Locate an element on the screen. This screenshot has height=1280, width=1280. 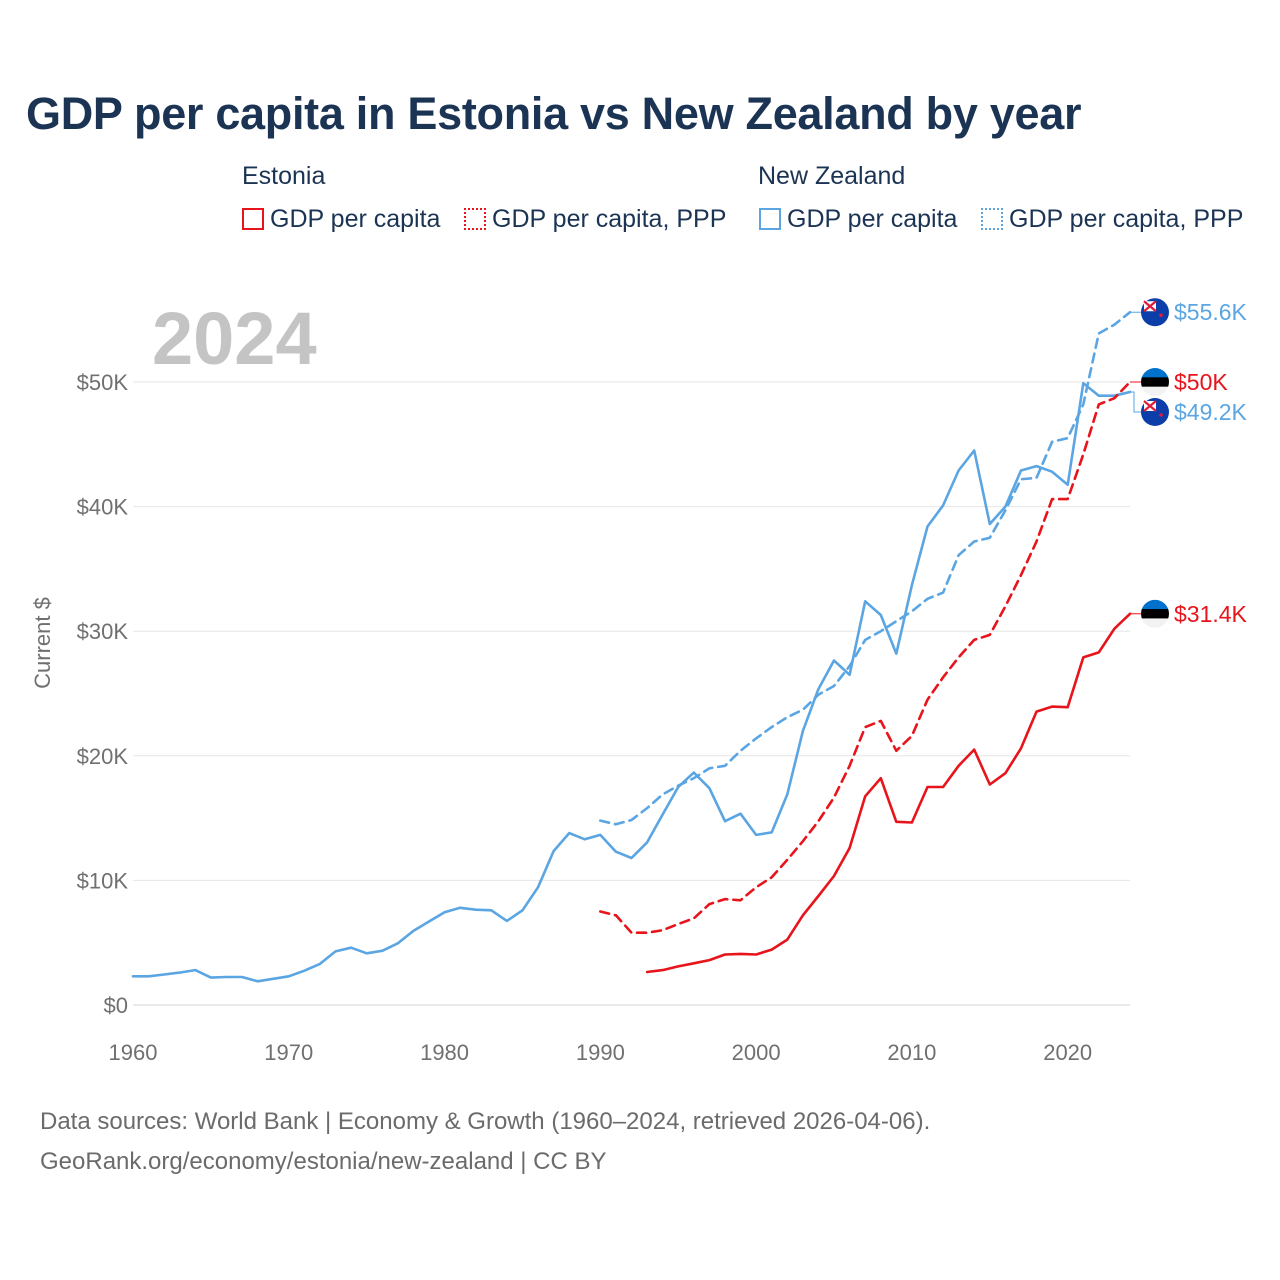
y-axis-label: Current $ is located at coordinates (42, 643).